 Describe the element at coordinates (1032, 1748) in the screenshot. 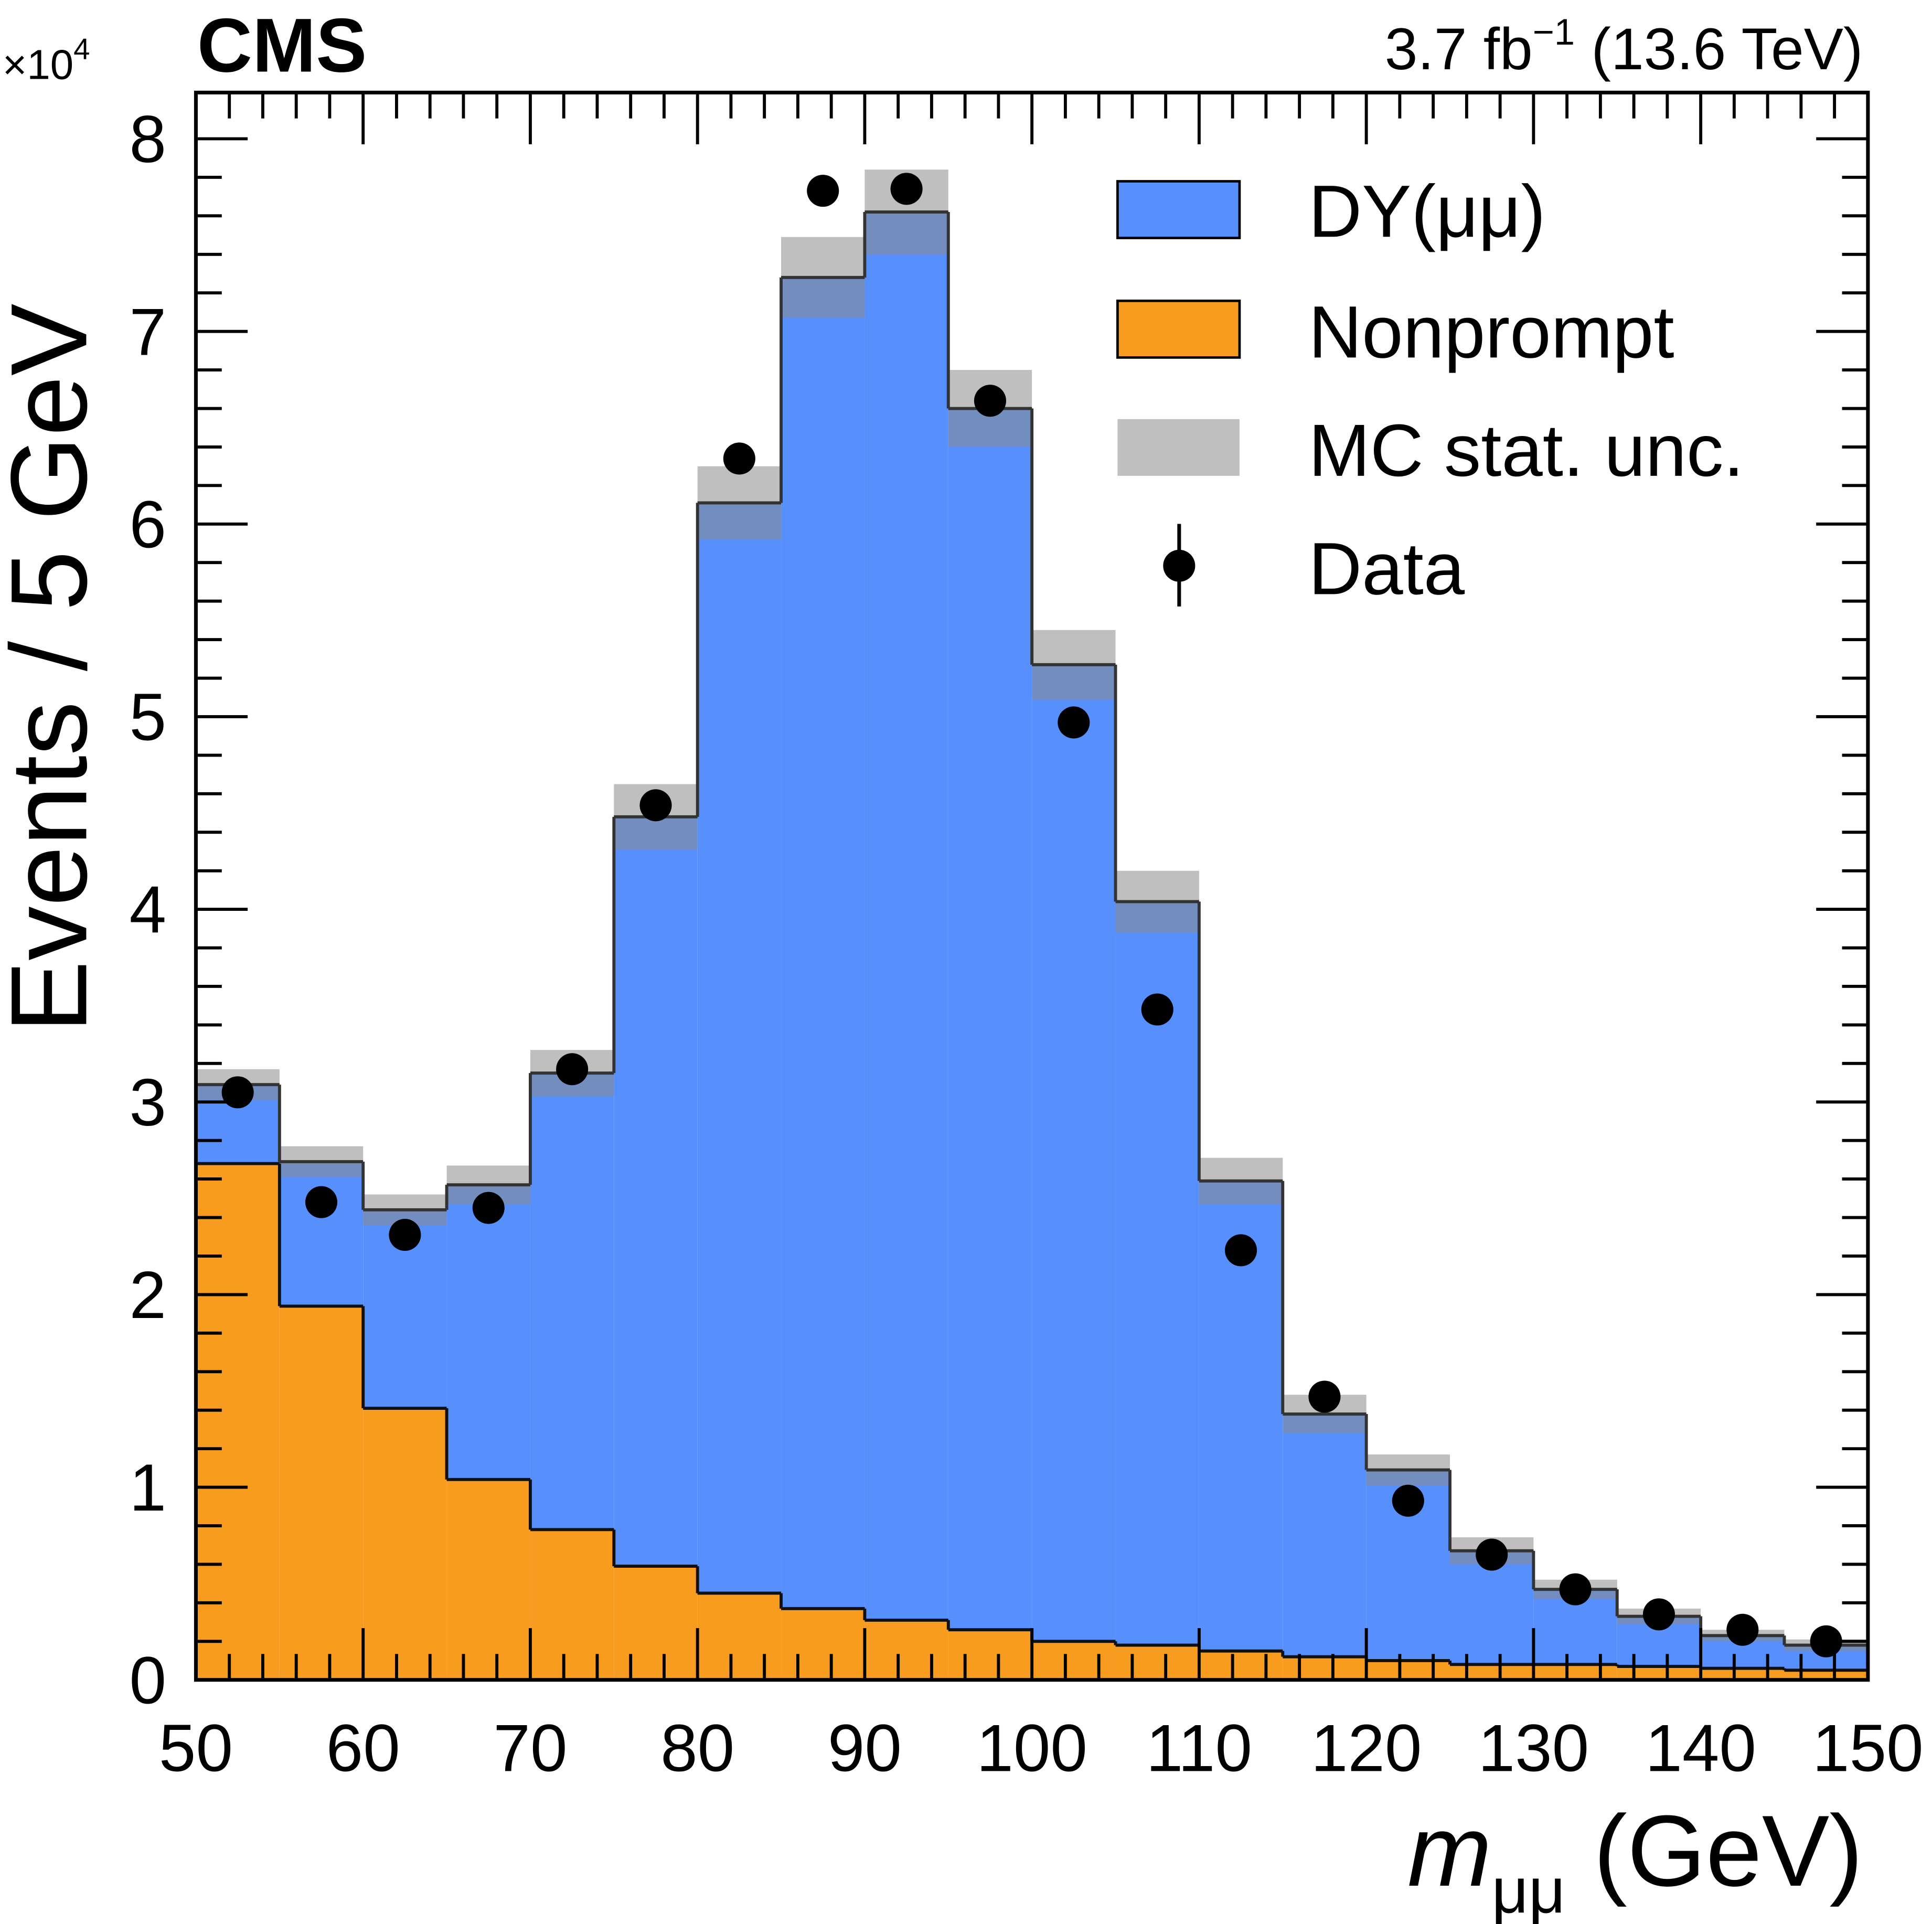

I see `x-tick-label: 100` at that location.